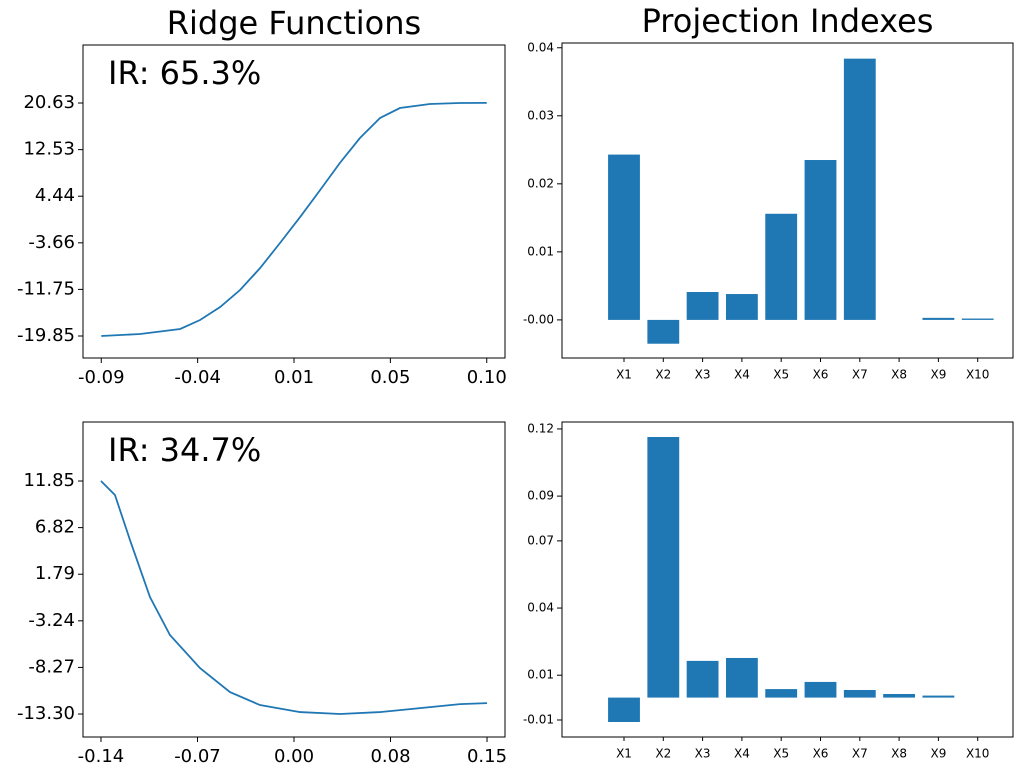 The height and width of the screenshot is (776, 1022). What do you see at coordinates (55, 195) in the screenshot?
I see `y-tick-label: 4.44` at bounding box center [55, 195].